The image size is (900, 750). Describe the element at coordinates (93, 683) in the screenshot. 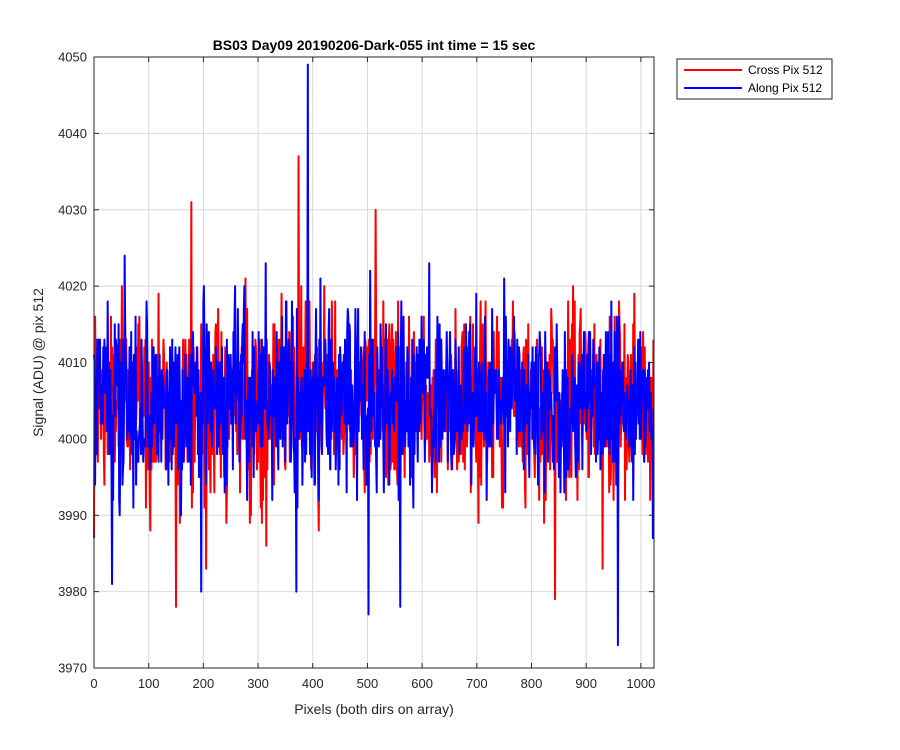

I see `x-tick-label: 0` at that location.